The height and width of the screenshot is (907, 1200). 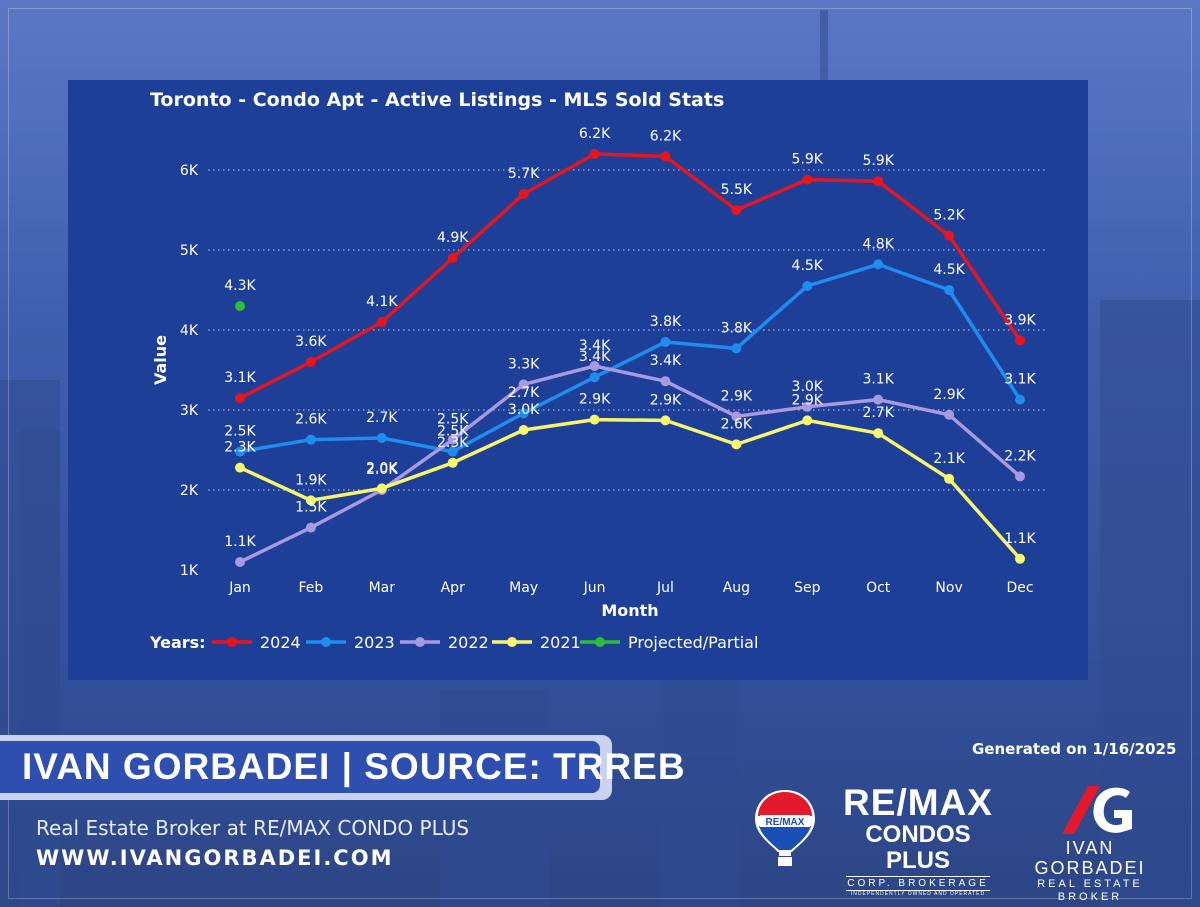 I want to click on data-label: 4.9K, so click(x=453, y=238).